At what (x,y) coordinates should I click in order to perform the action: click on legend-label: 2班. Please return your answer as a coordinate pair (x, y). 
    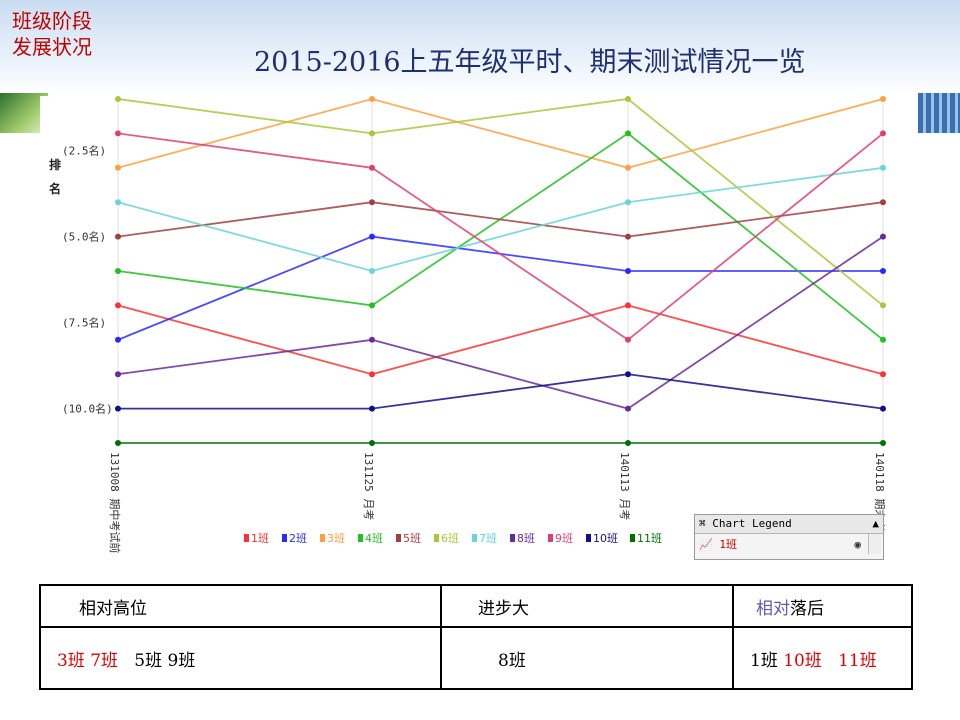
    Looking at the image, I should click on (298, 538).